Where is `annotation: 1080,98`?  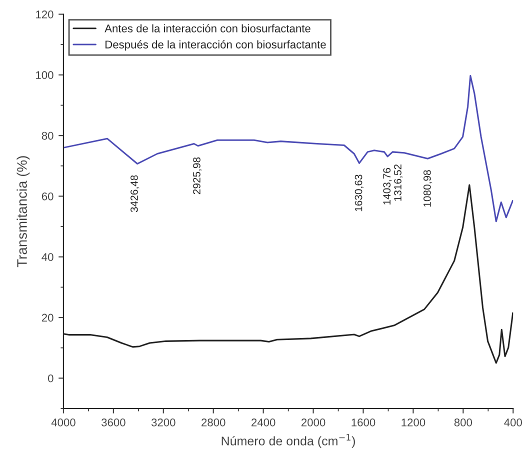 annotation: 1080,98 is located at coordinates (427, 188).